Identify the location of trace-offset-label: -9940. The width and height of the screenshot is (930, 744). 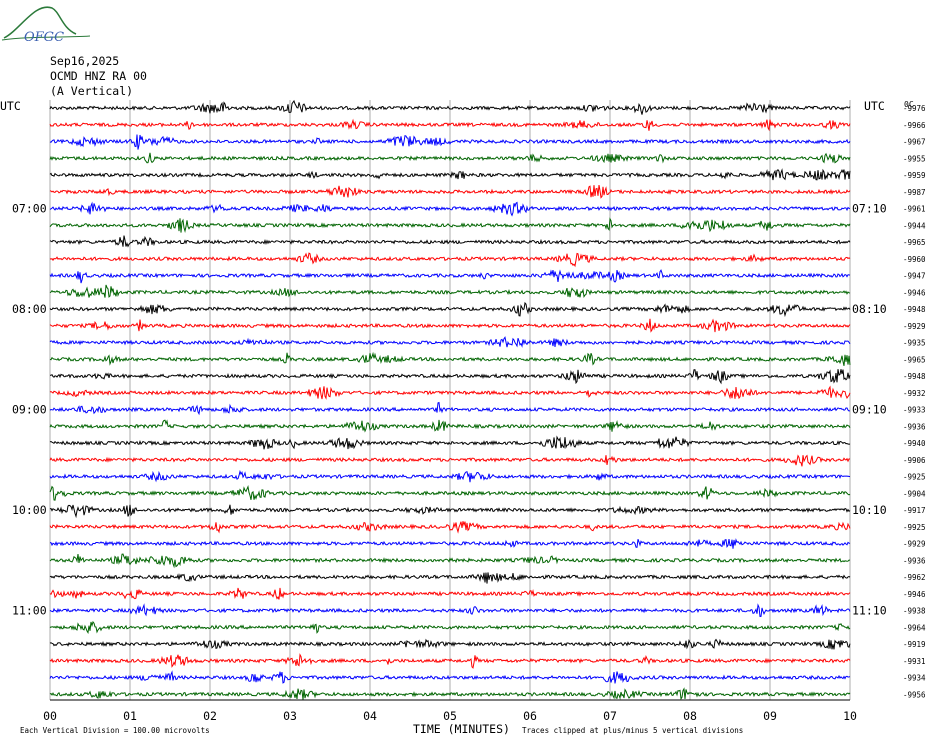
(914, 443).